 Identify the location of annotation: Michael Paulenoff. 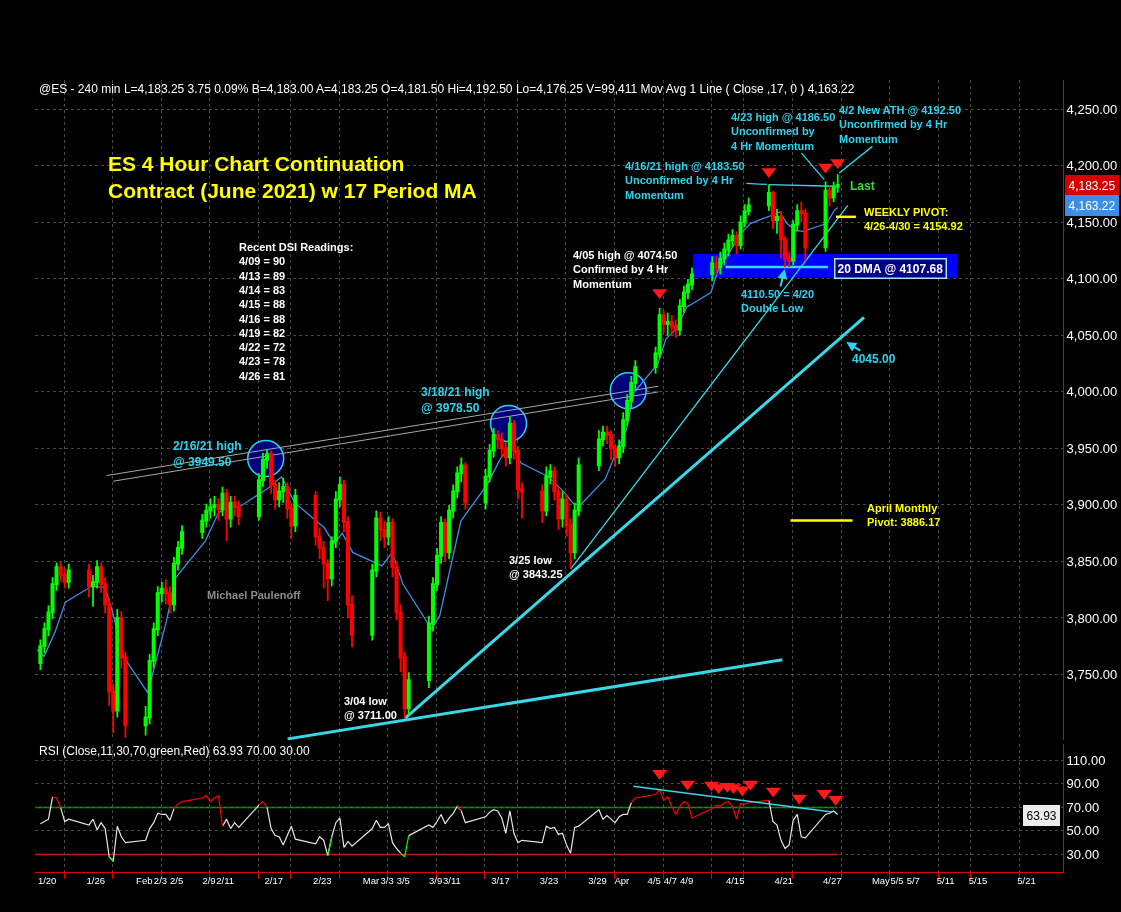
(254, 595).